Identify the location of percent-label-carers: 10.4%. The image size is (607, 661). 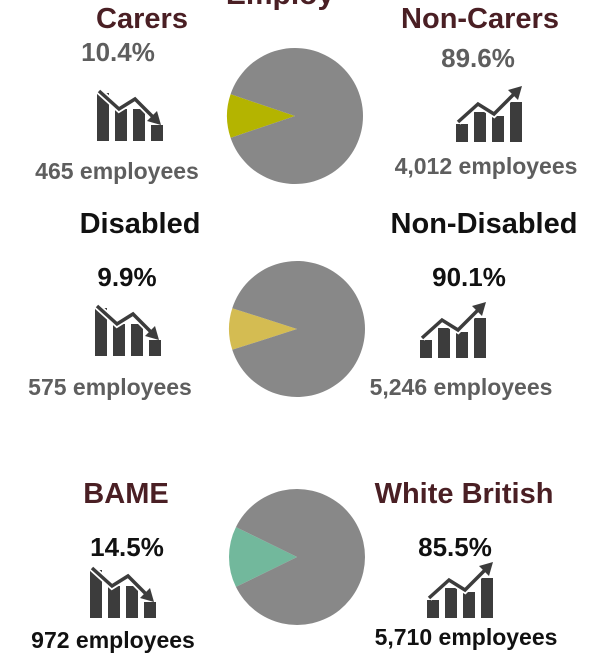
(118, 52).